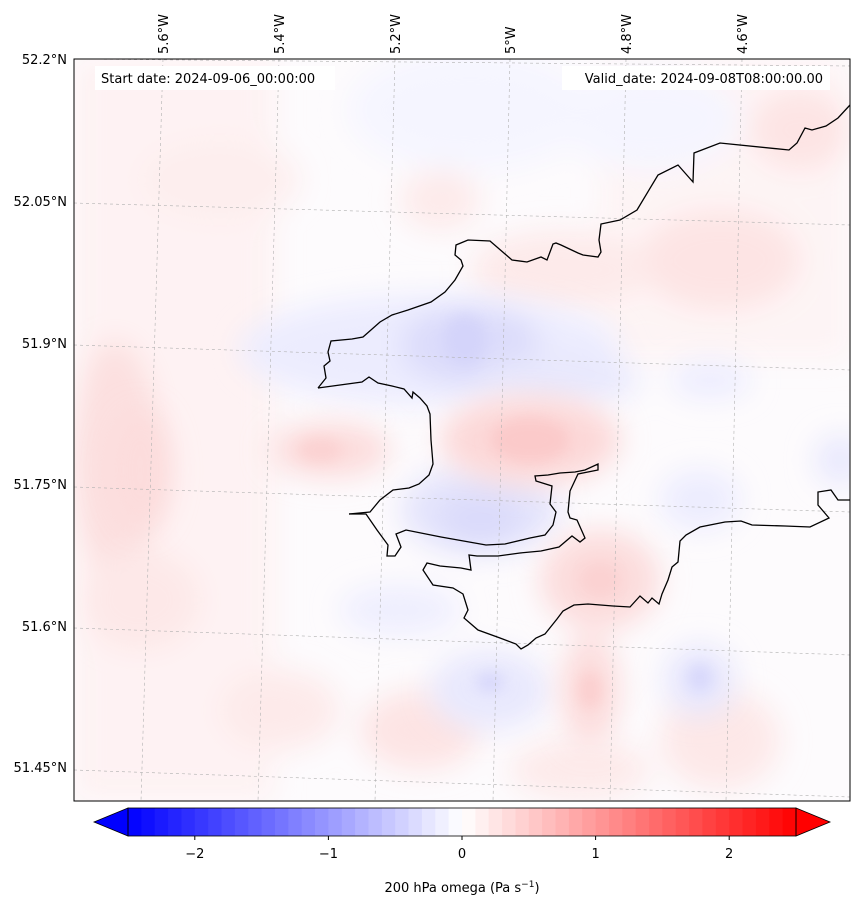  What do you see at coordinates (40, 202) in the screenshot?
I see `lat-label-52.05N: 52.05°N` at bounding box center [40, 202].